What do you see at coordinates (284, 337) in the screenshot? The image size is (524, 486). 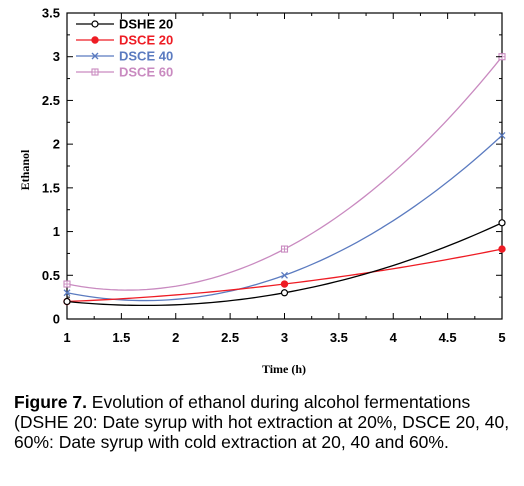 I see `x-tick-label: 3` at bounding box center [284, 337].